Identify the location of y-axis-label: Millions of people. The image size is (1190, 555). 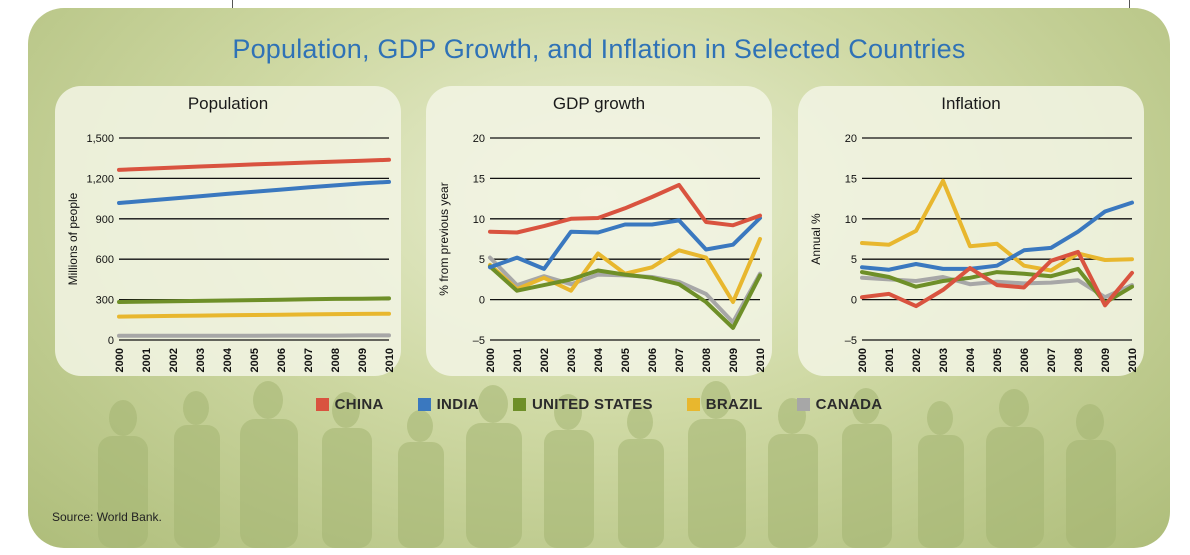
(73, 238).